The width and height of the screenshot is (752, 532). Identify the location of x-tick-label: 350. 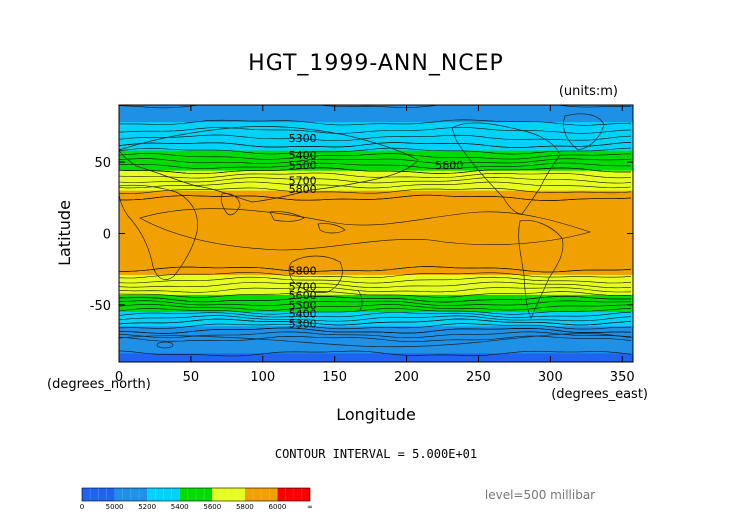
(622, 377).